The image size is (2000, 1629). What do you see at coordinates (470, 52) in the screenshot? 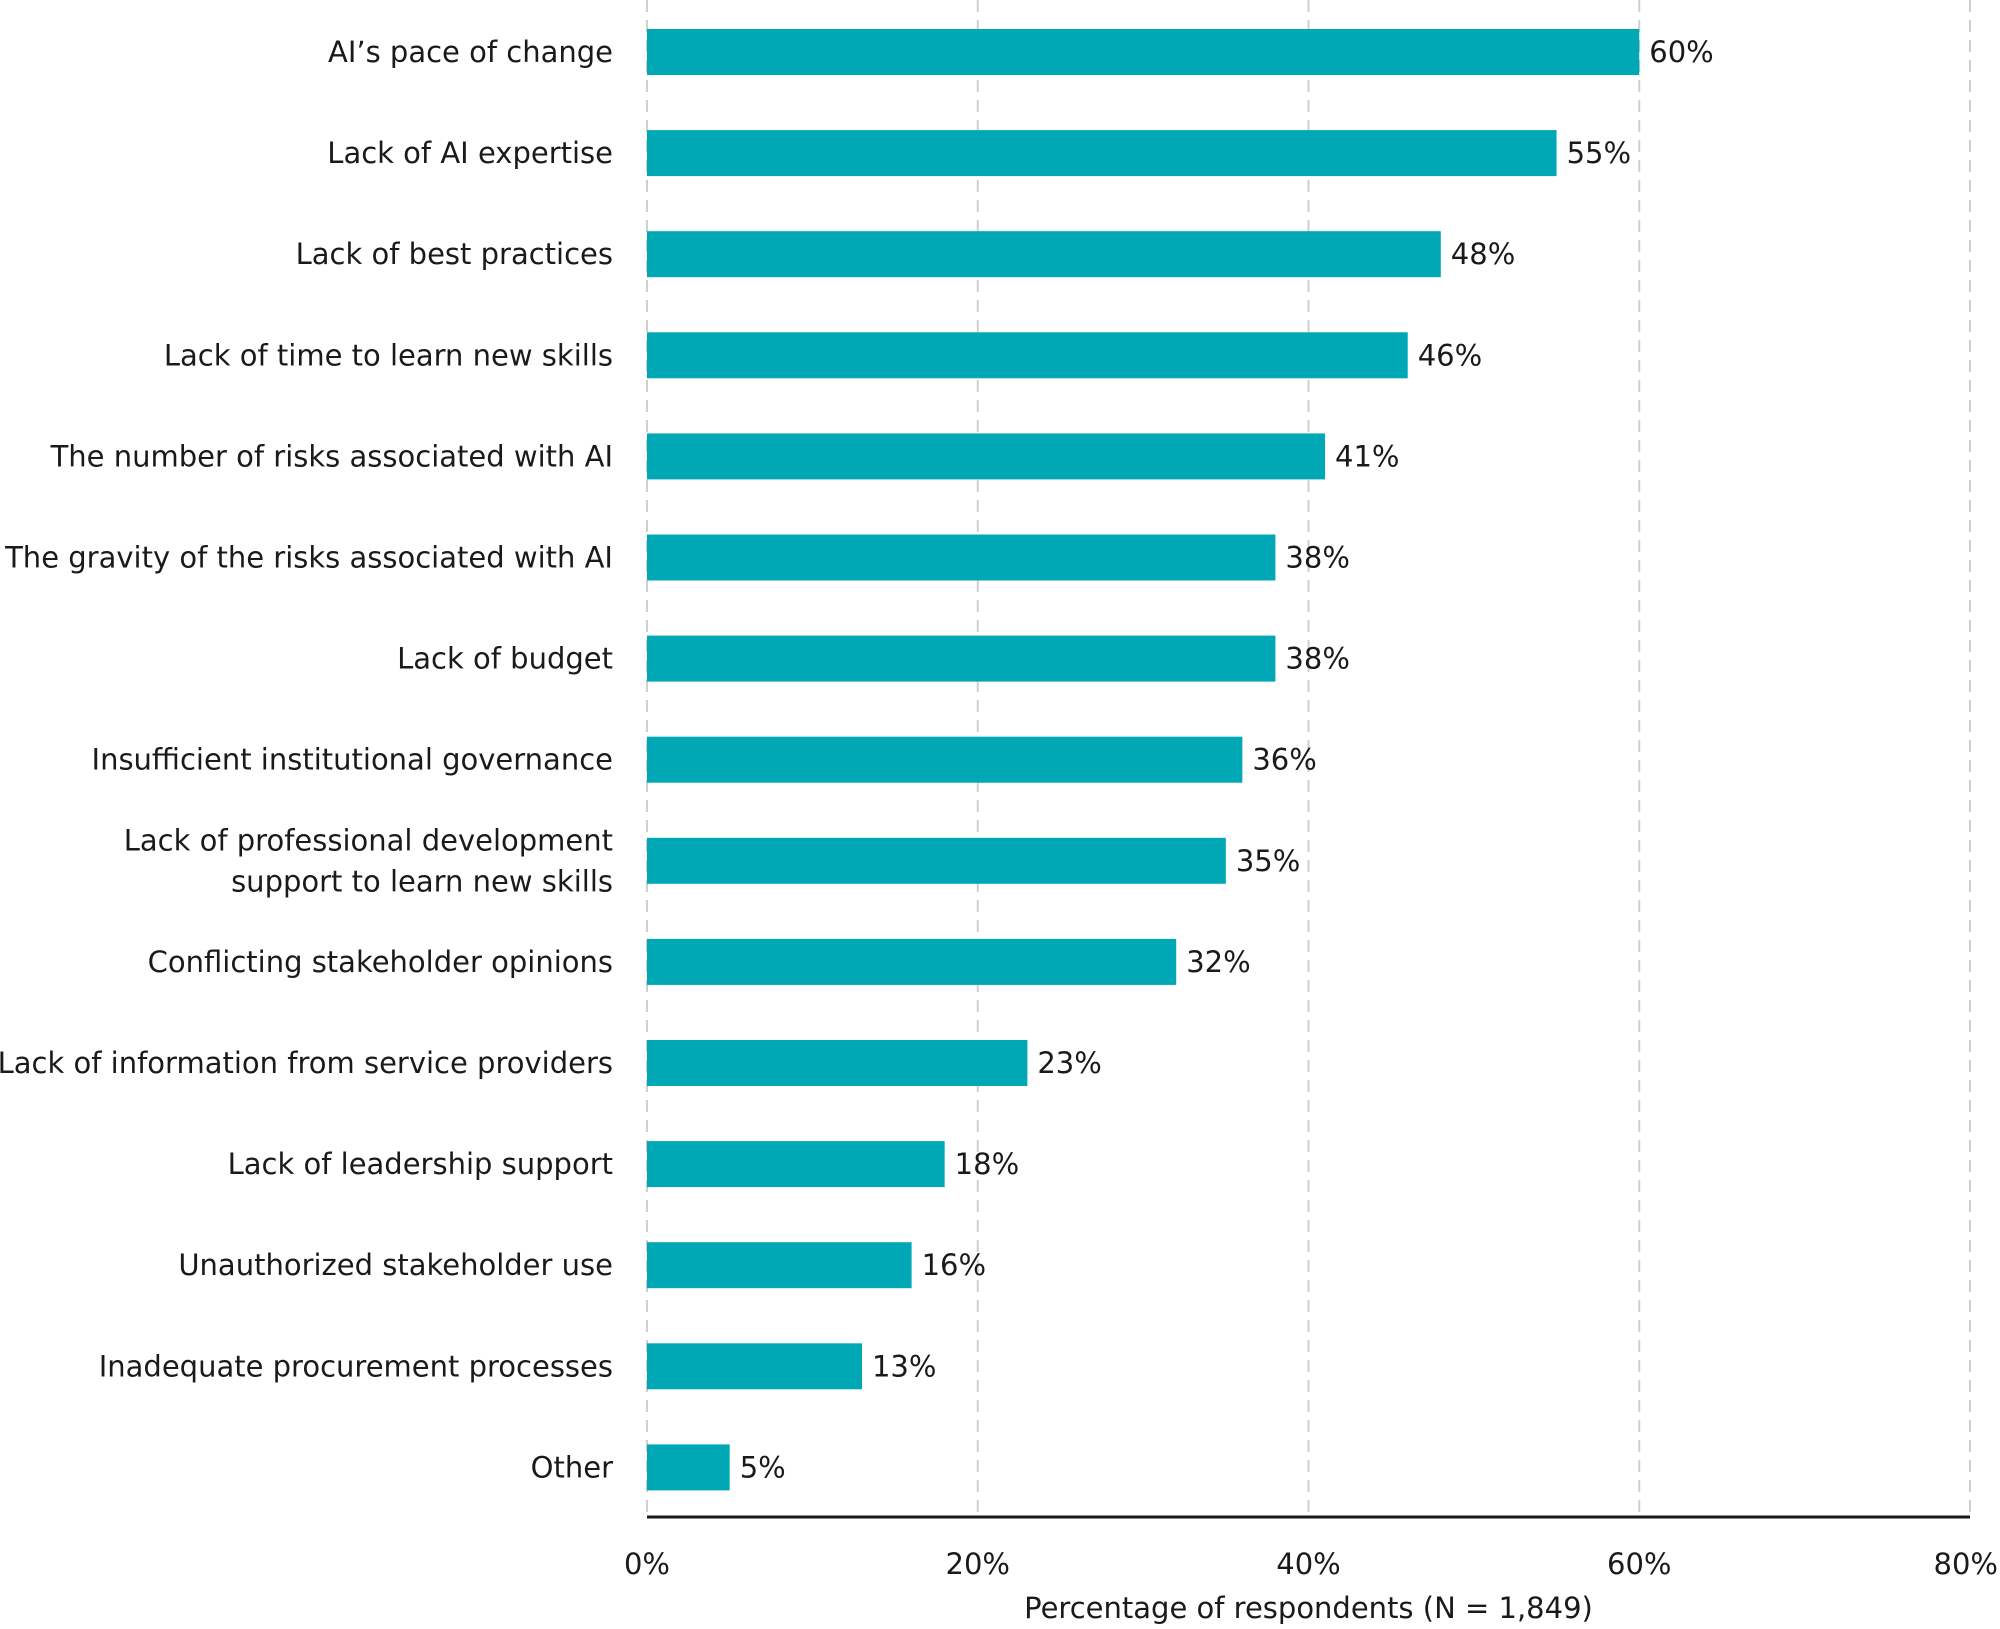
I see `category-label: AI’s pace of change` at bounding box center [470, 52].